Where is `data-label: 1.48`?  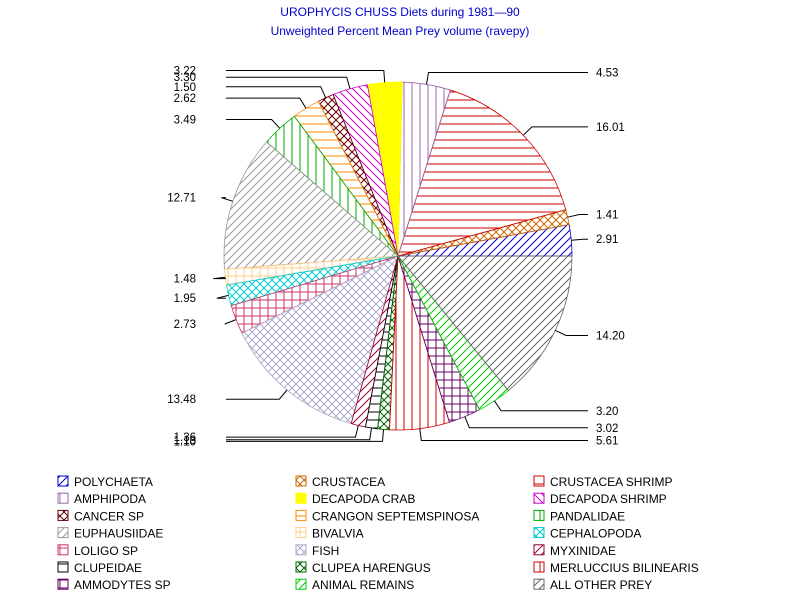 data-label: 1.48 is located at coordinates (185, 280).